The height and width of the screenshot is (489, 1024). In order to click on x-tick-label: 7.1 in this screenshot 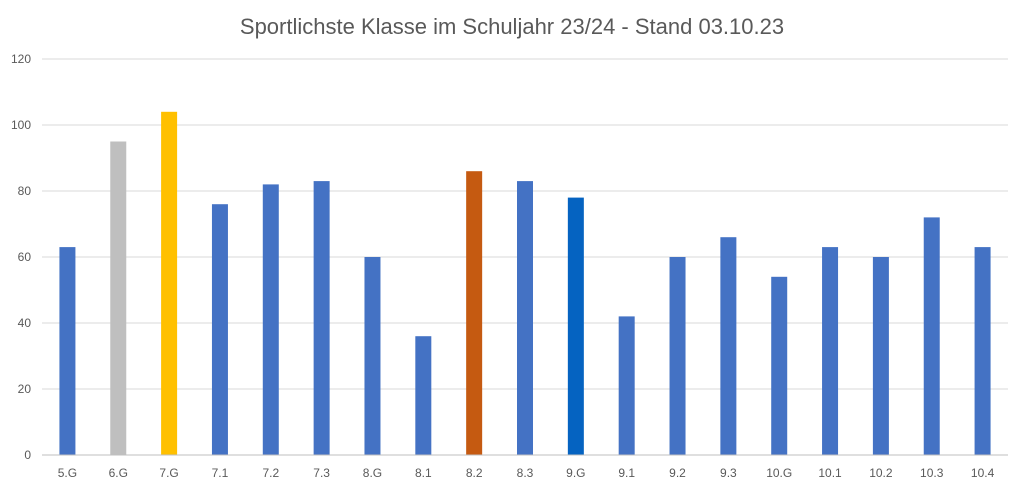, I will do `click(220, 473)`.